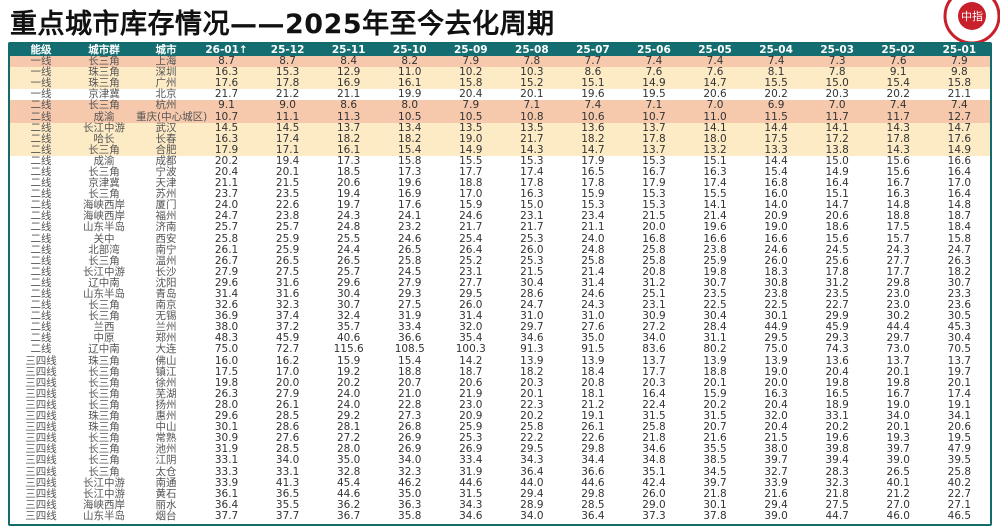 The image size is (1000, 531). Describe the element at coordinates (471, 50) in the screenshot. I see `column-header-month: 25-09` at that location.